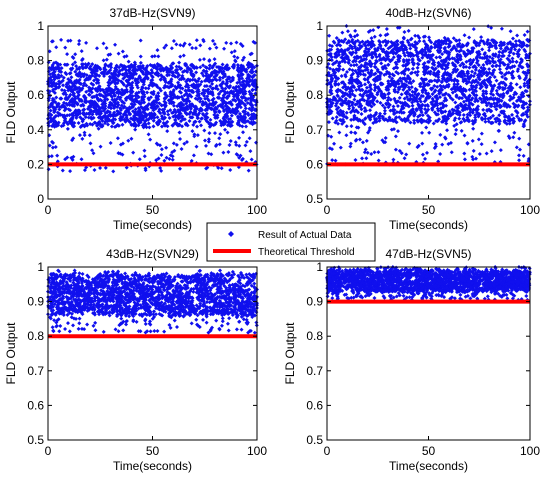  I want to click on x-tick-label: 0, so click(48, 210).